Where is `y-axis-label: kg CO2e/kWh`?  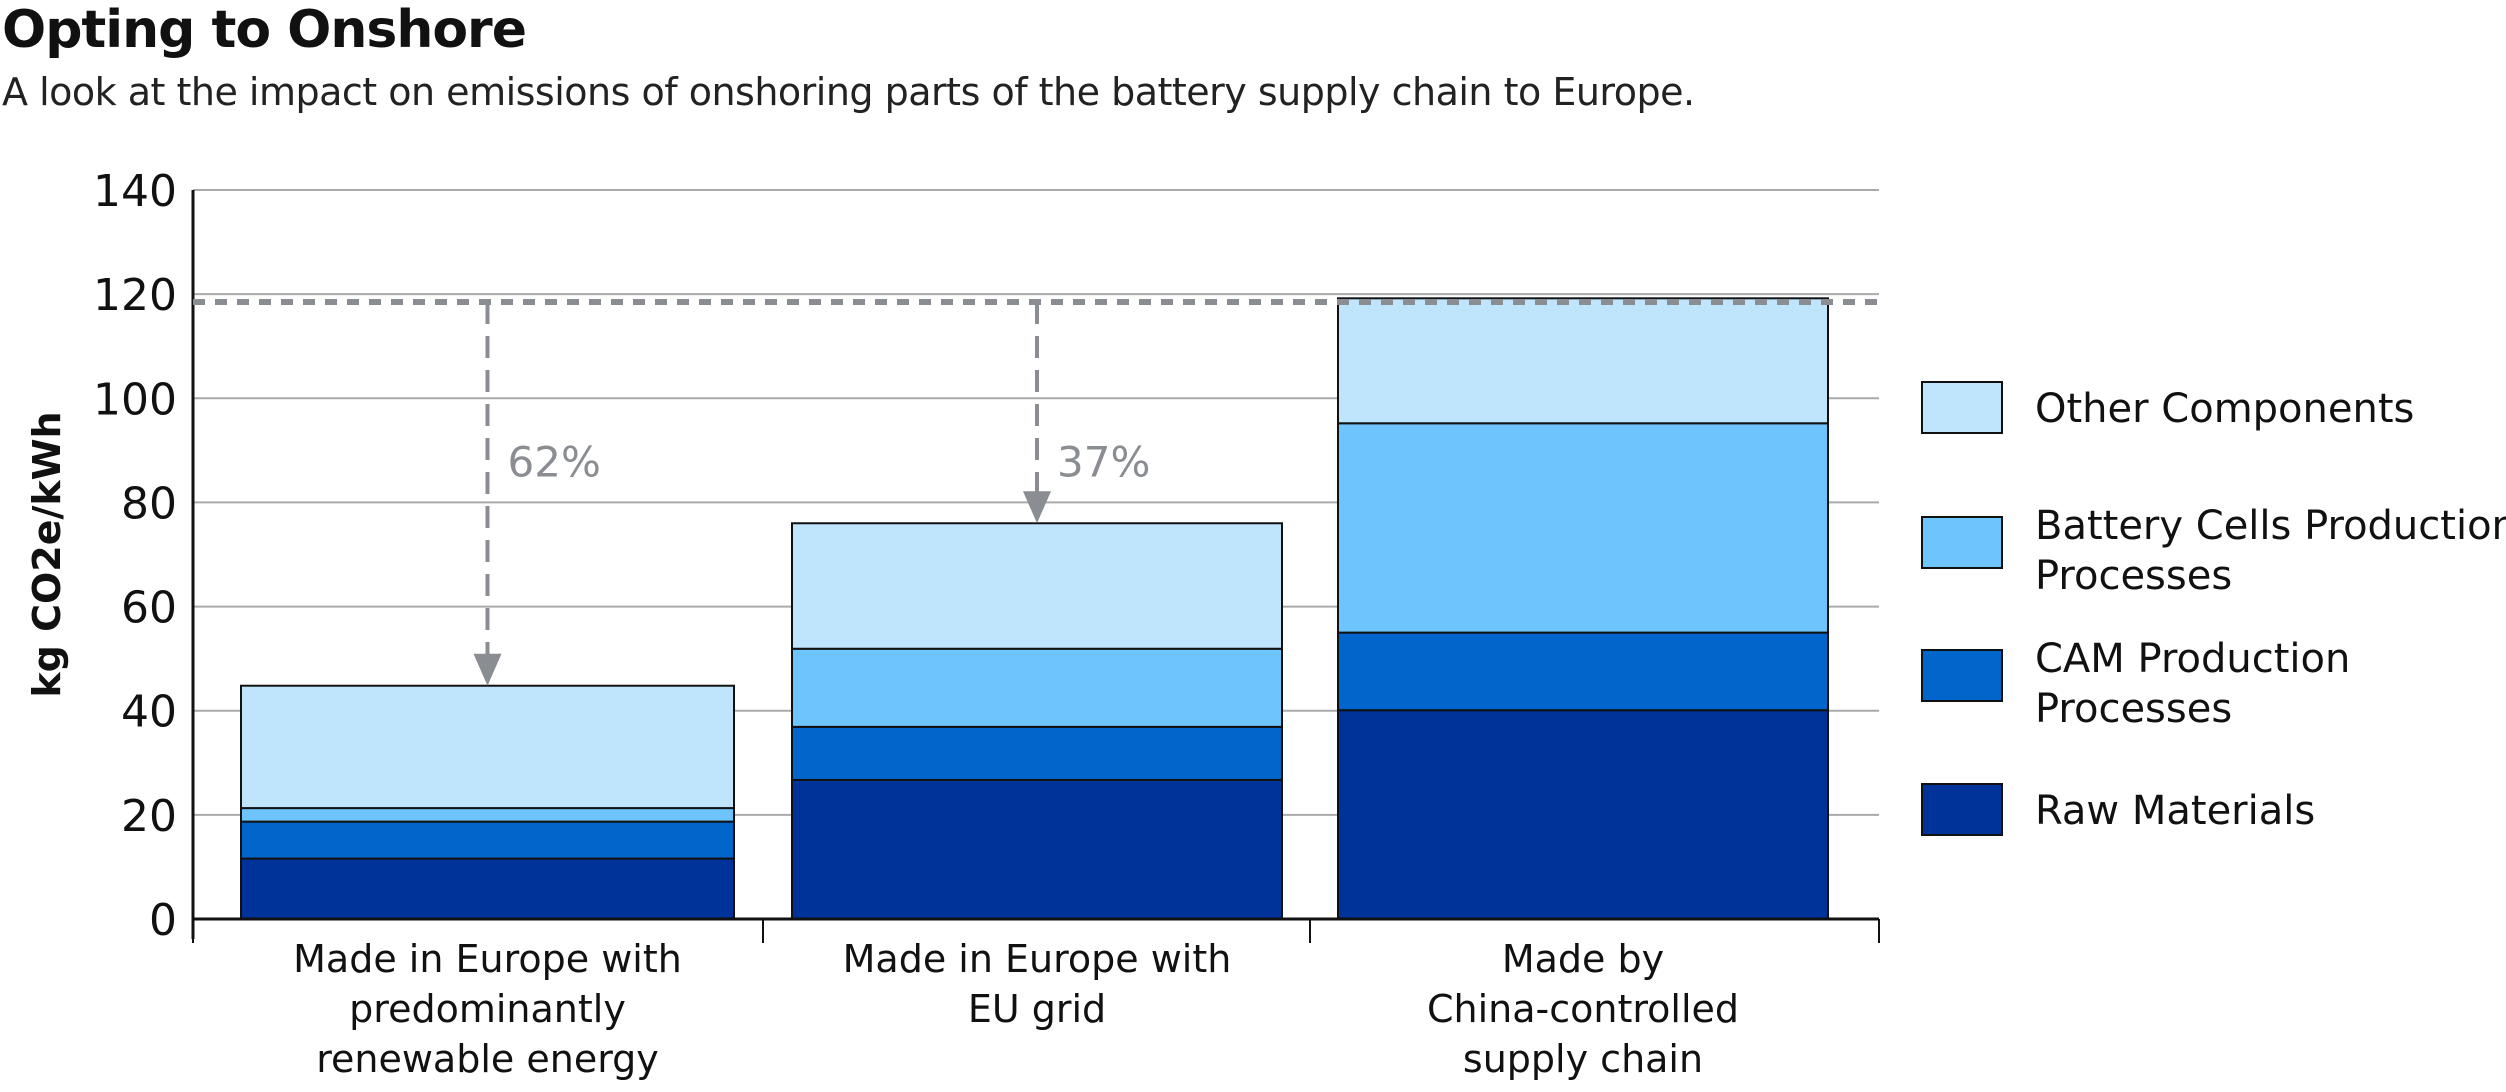
y-axis-label: kg CO2e/kWh is located at coordinates (47, 554).